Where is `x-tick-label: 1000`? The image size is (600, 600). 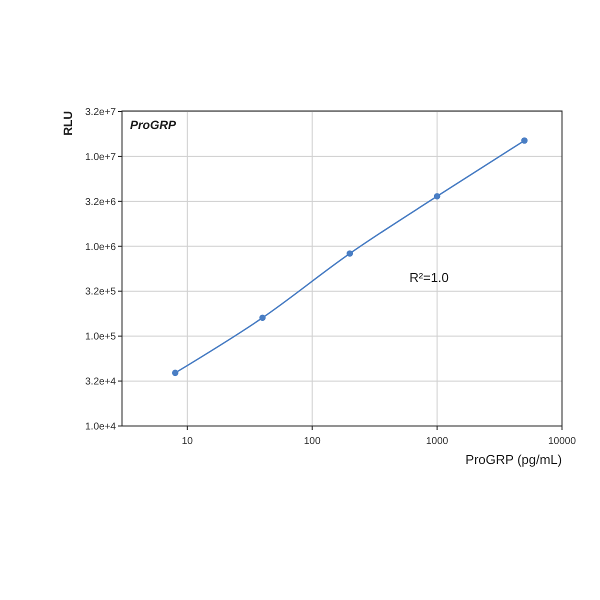
x-tick-label: 1000 is located at coordinates (437, 441).